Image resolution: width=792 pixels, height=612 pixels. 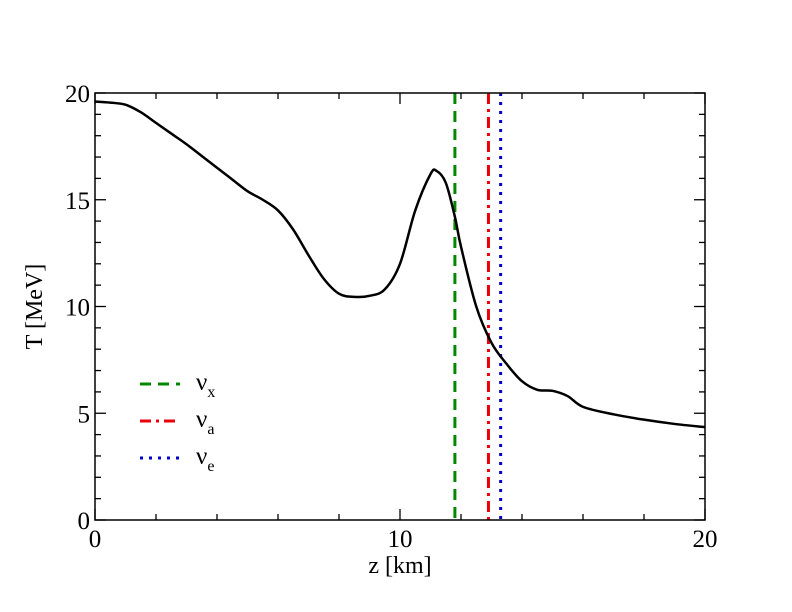 What do you see at coordinates (95, 539) in the screenshot?
I see `x-tick-label: 0` at bounding box center [95, 539].